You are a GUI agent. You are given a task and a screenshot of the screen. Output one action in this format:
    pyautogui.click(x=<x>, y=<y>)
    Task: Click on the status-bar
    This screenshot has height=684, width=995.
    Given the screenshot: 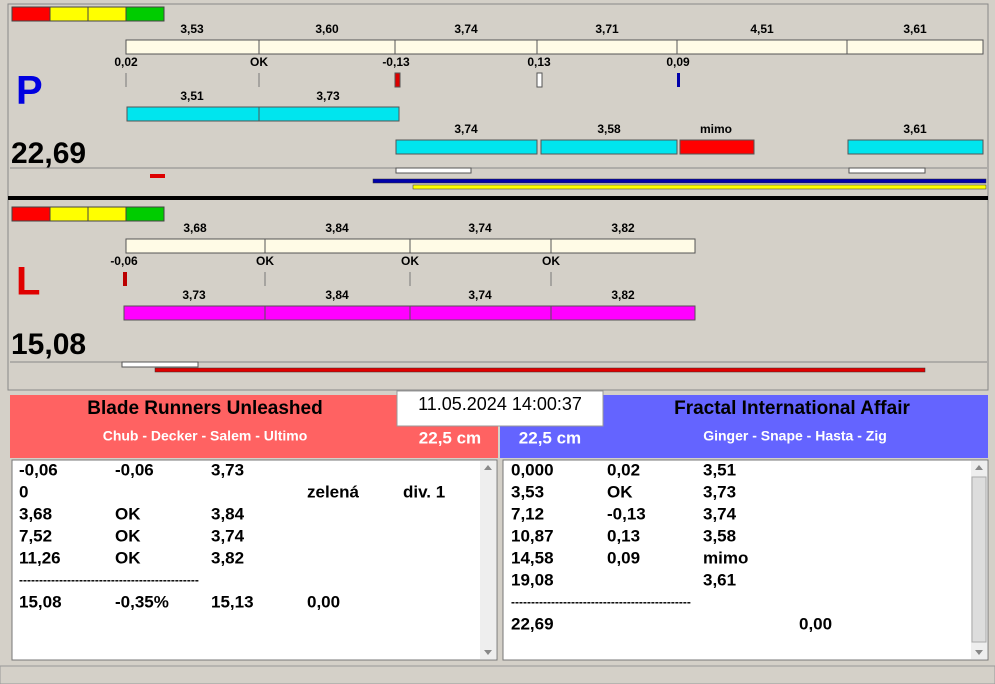 What is the action you would take?
    pyautogui.click(x=497, y=674)
    